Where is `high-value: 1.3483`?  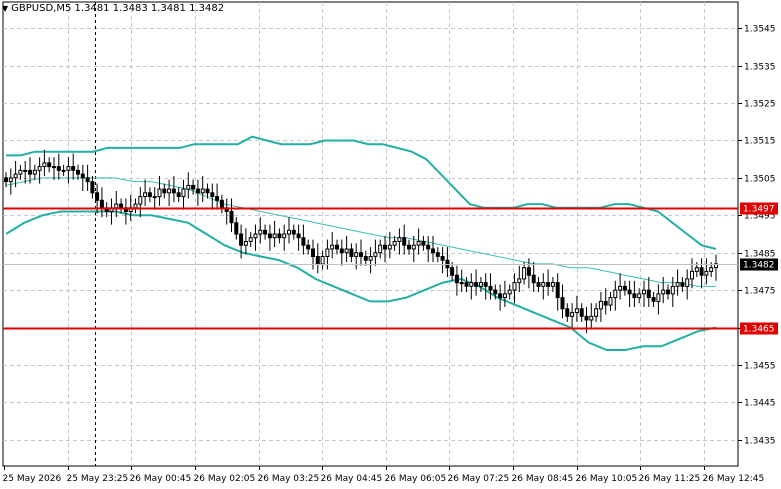 high-value: 1.3483 is located at coordinates (130, 8).